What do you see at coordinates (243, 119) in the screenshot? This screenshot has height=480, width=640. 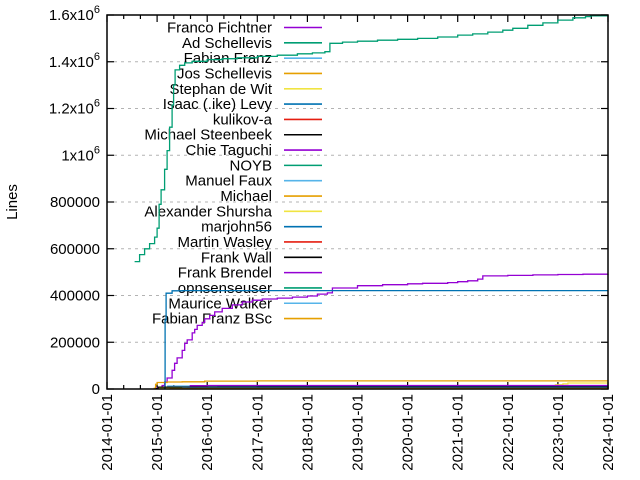 I see `legend-label: kulikov-a` at bounding box center [243, 119].